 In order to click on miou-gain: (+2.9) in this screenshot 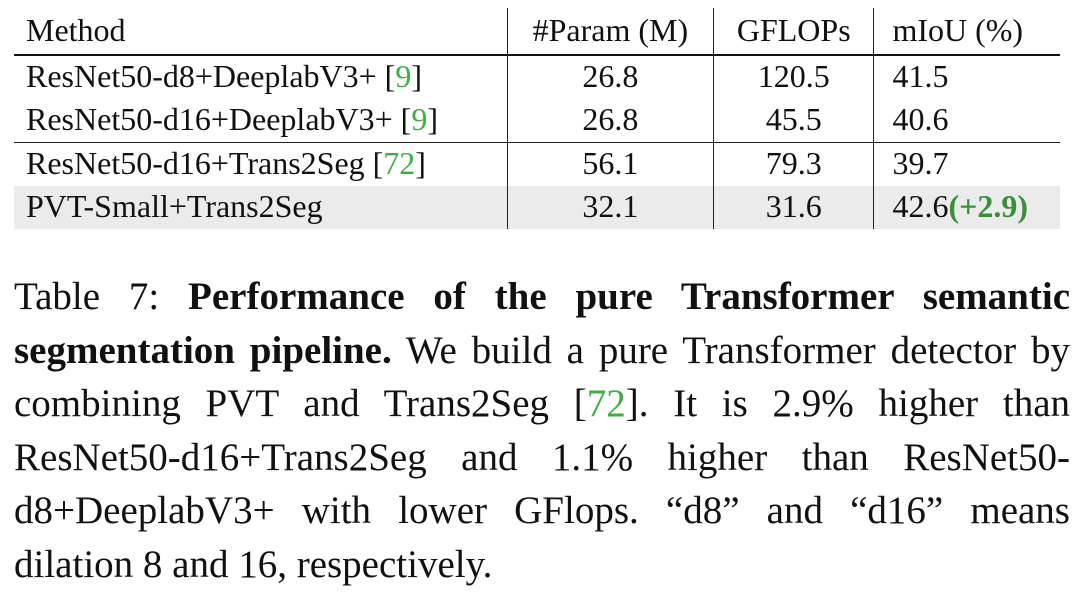, I will do `click(988, 206)`.